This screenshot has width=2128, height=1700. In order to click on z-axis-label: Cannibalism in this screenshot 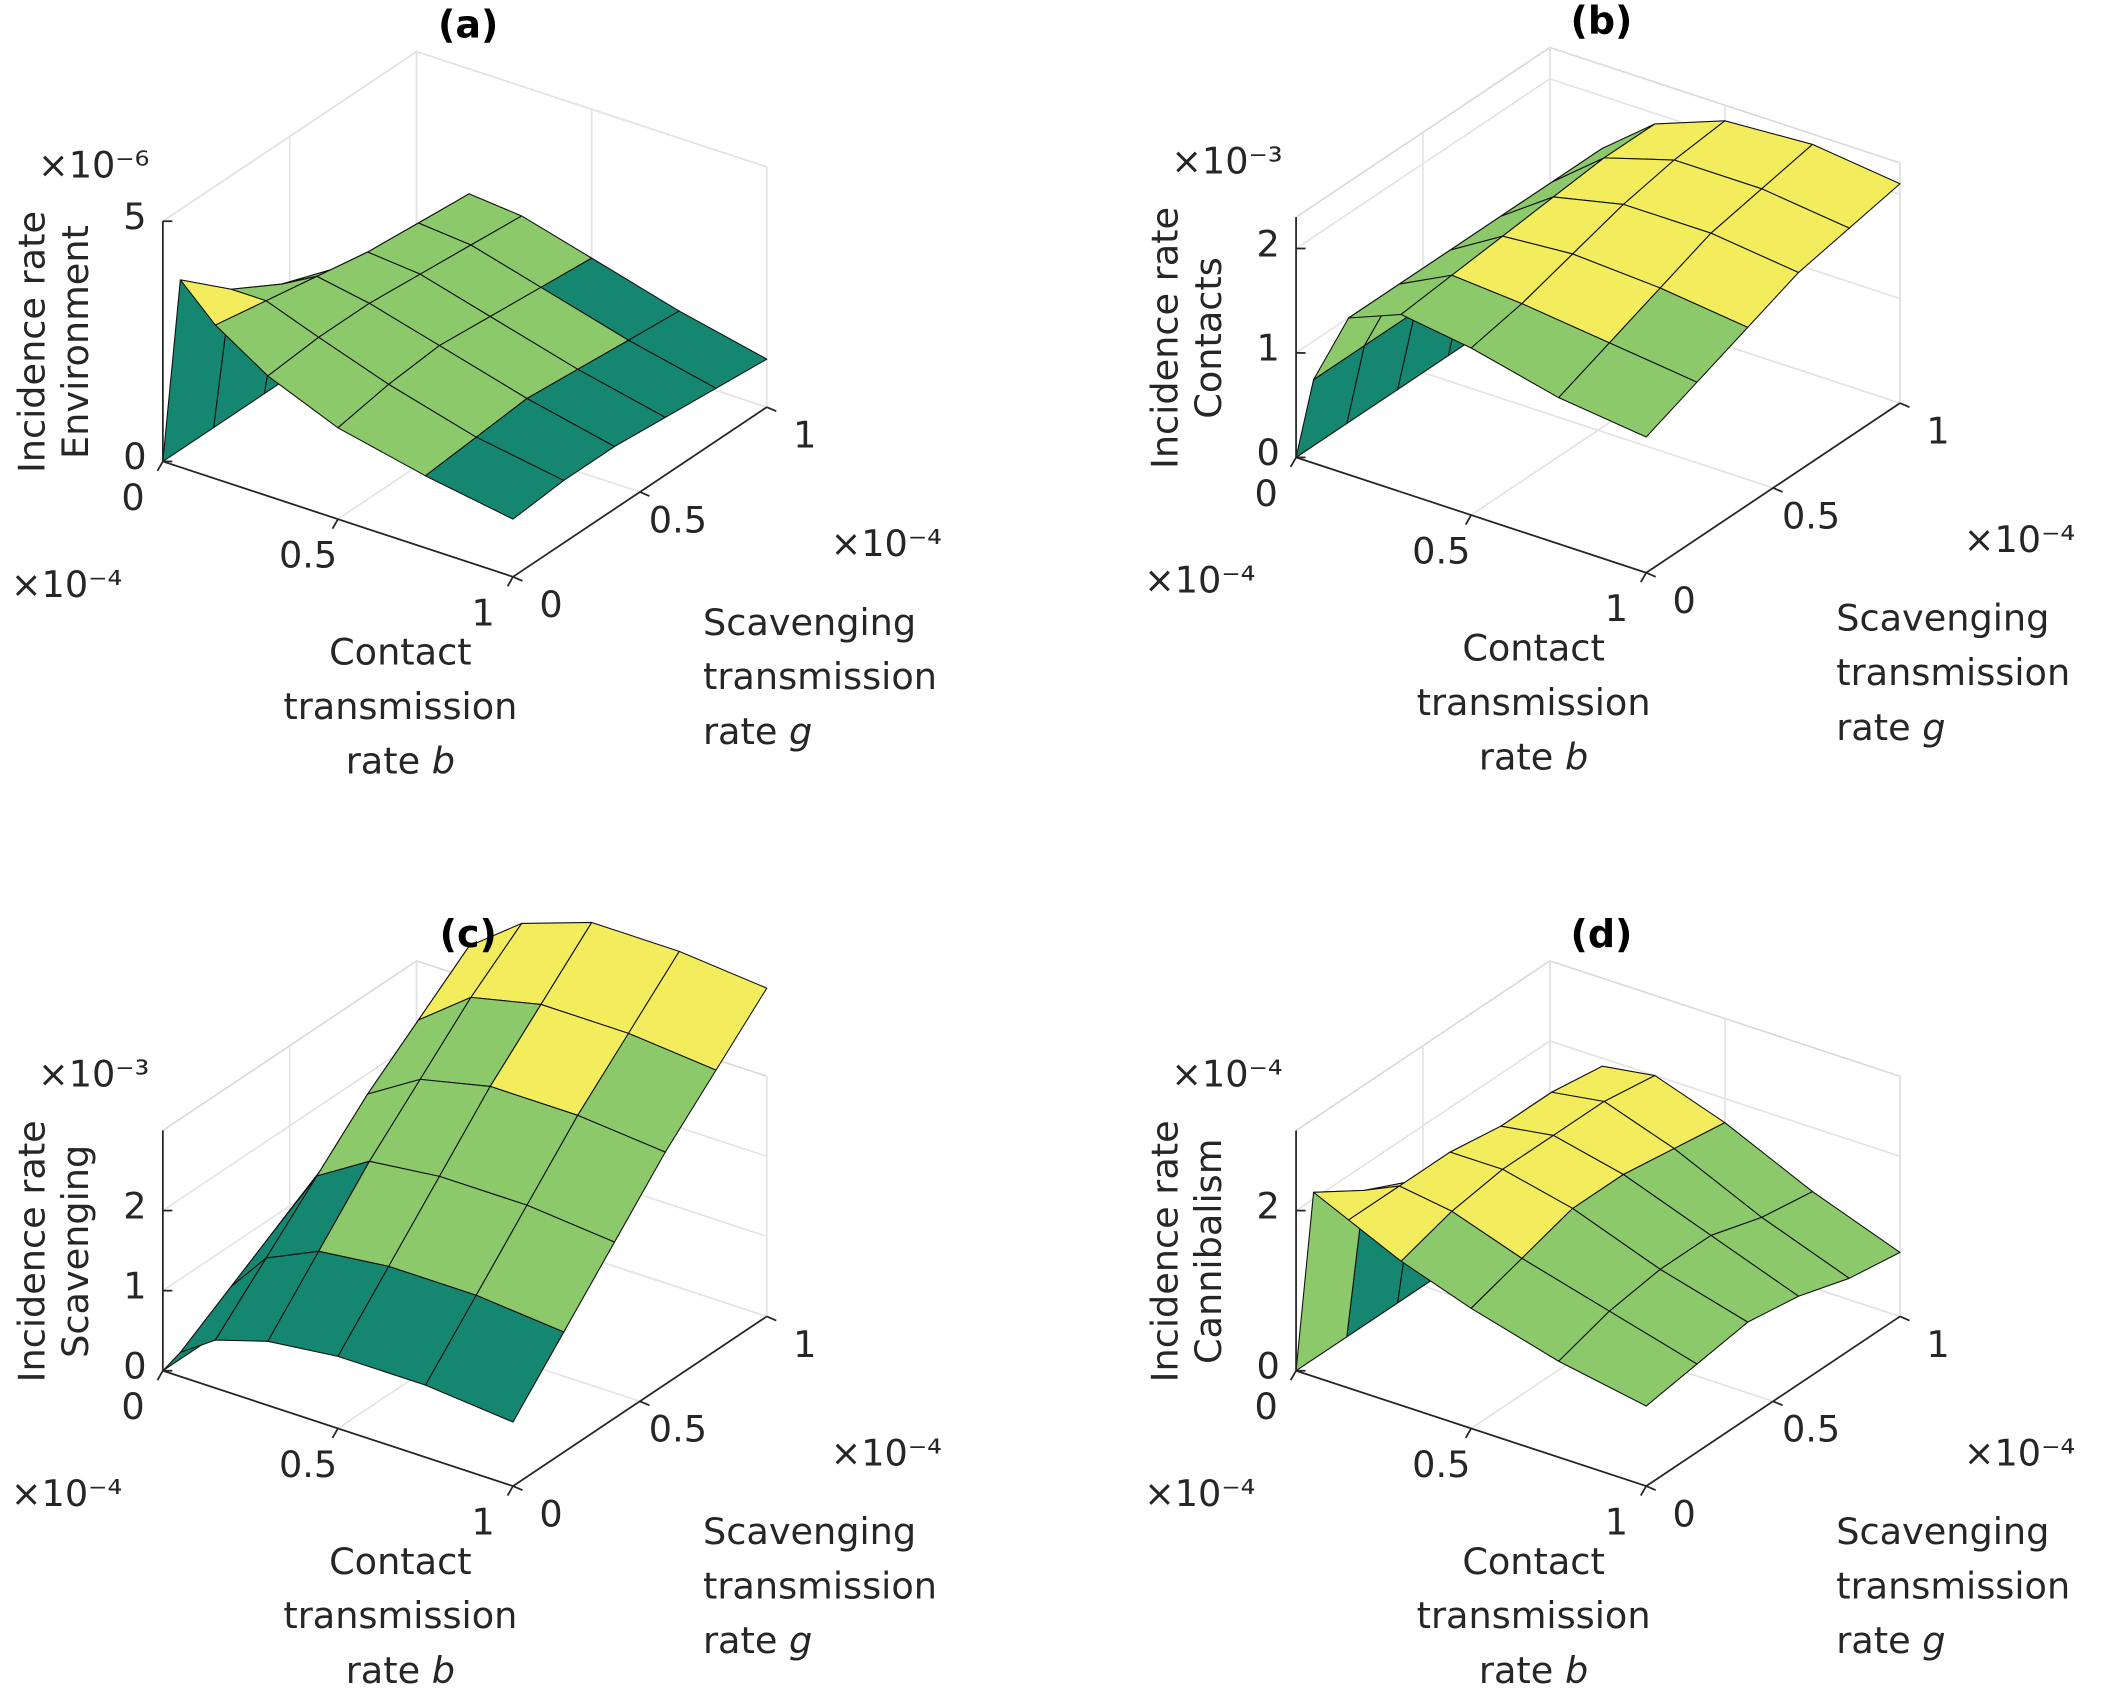, I will do `click(1208, 1251)`.